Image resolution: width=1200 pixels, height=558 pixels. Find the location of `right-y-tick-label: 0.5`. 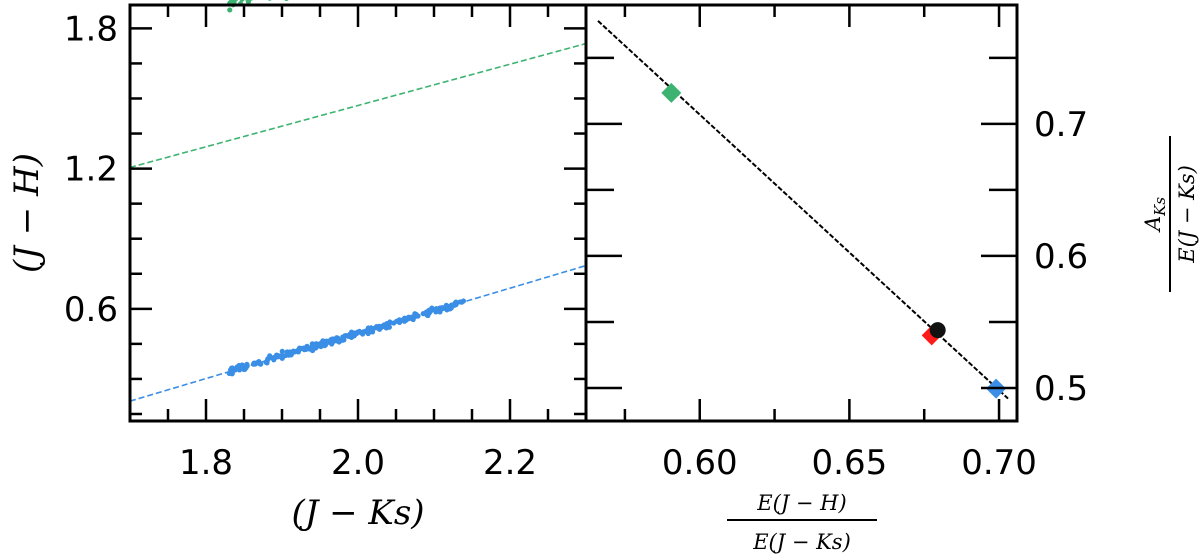

right-y-tick-label: 0.5 is located at coordinates (1061, 389).